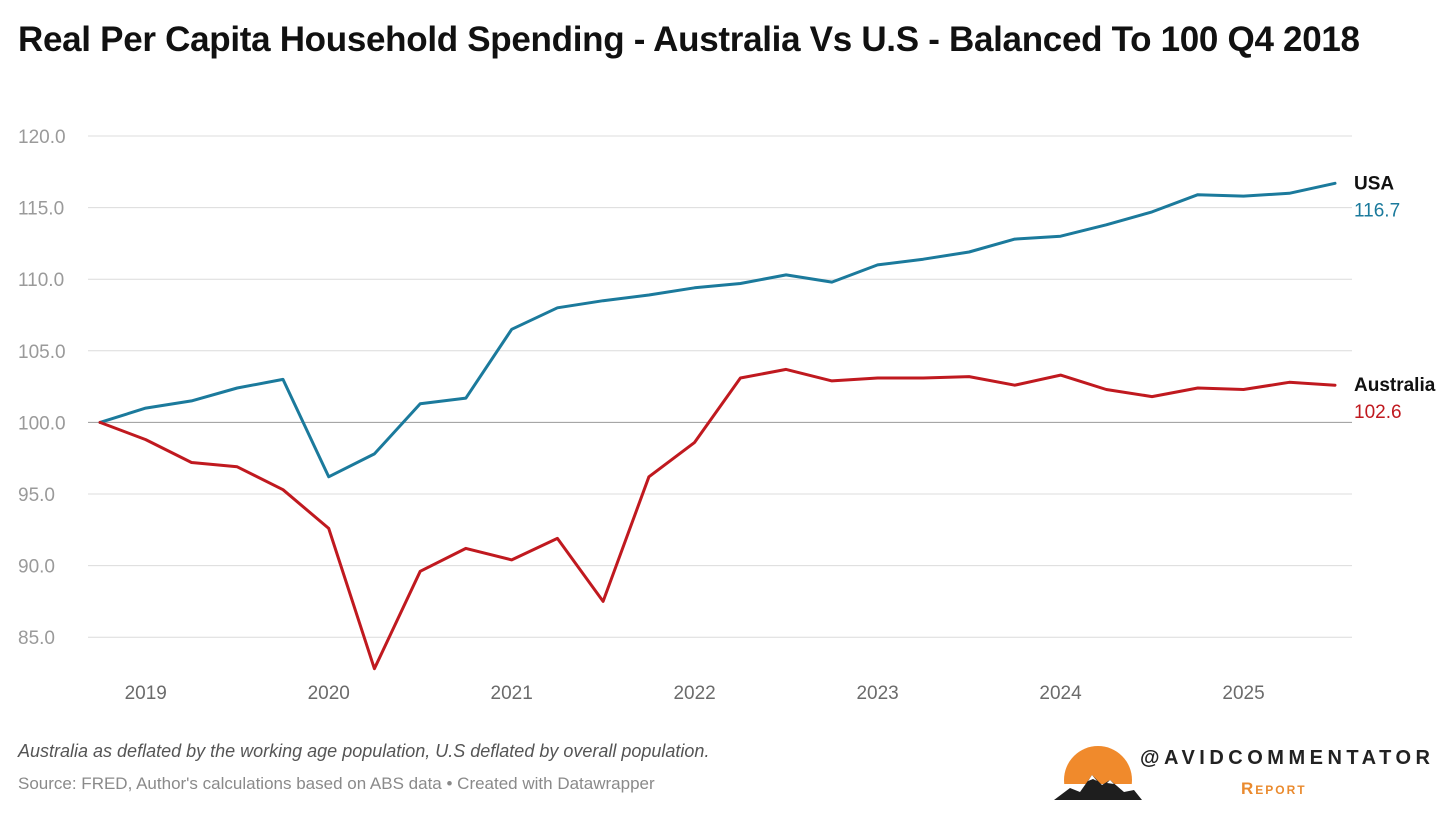 This screenshot has height=815, width=1456. I want to click on y-tick-label: 85.0, so click(36, 638).